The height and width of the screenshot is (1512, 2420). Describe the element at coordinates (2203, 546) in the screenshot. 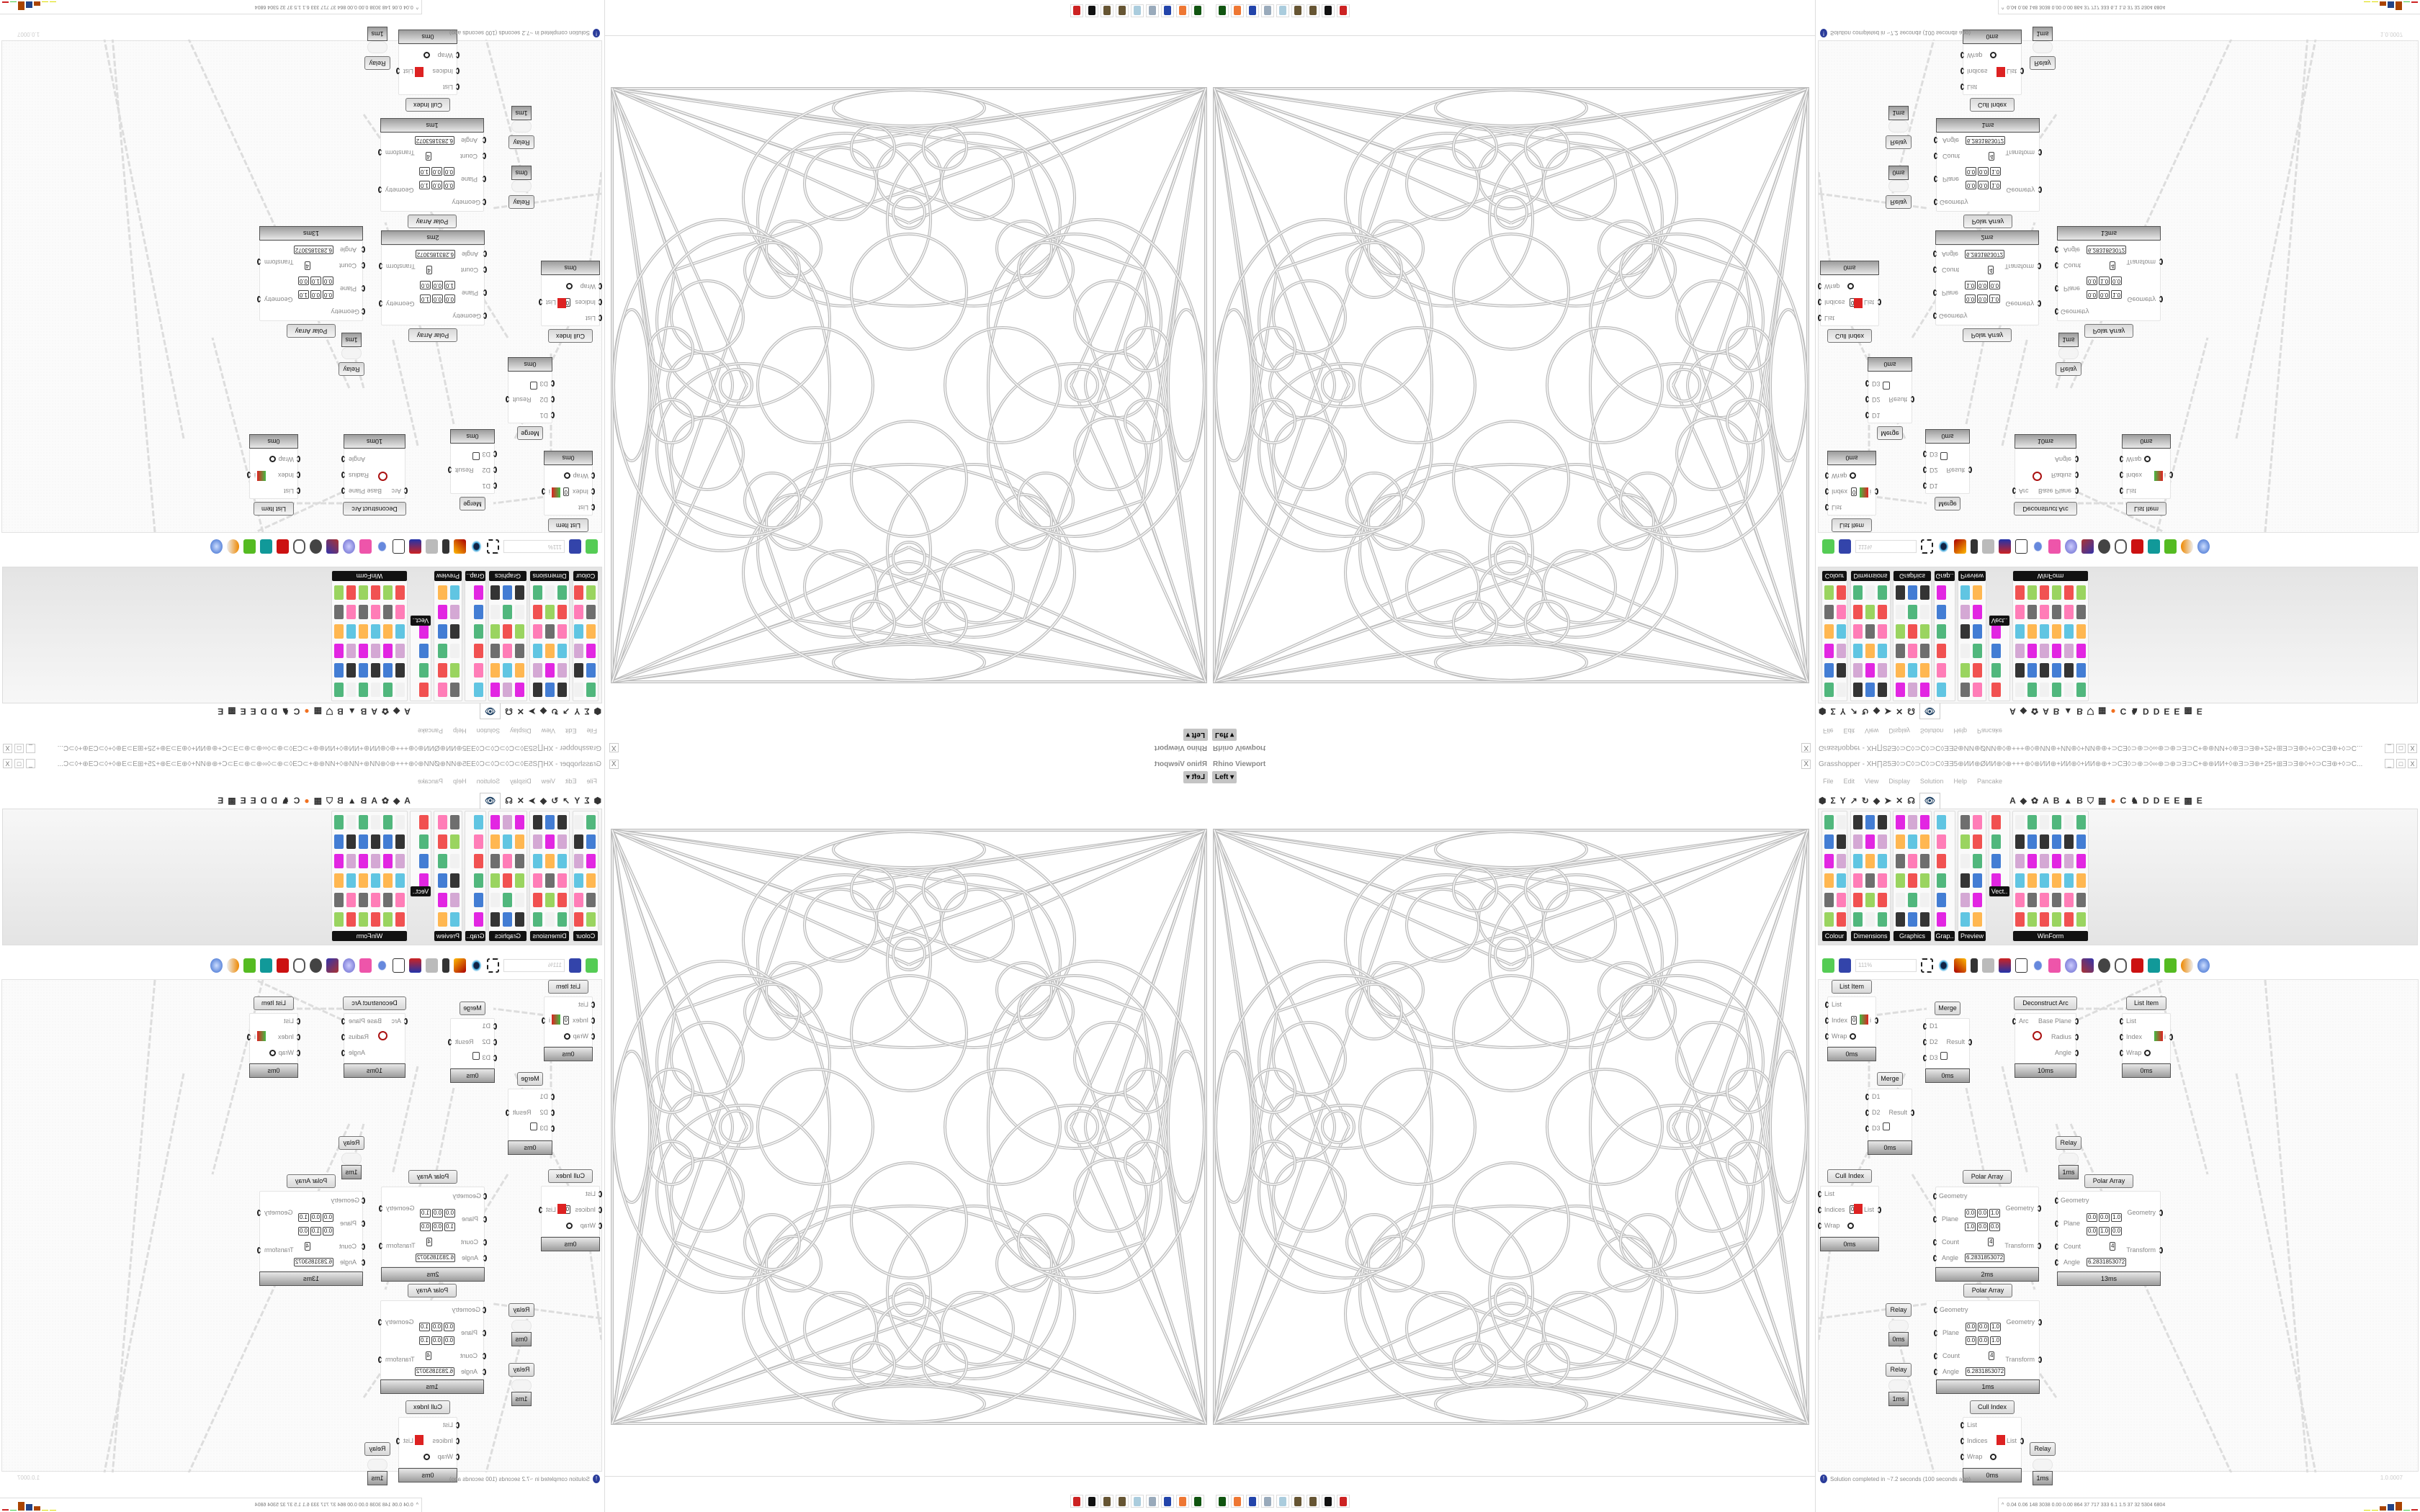

I see `blue-sphere-icon` at that location.